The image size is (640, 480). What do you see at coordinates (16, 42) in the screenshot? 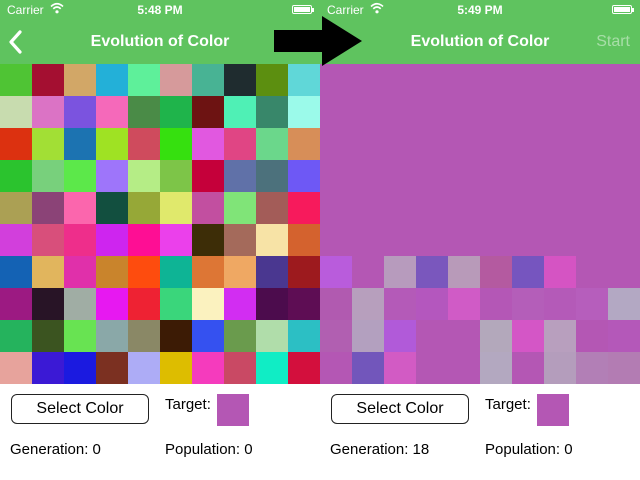
I see `chevron-left-icon` at bounding box center [16, 42].